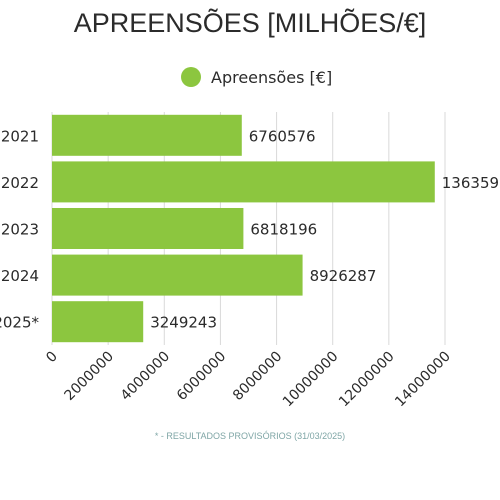 The height and width of the screenshot is (500, 500). Describe the element at coordinates (191, 77) in the screenshot. I see `legend-swatch` at that location.